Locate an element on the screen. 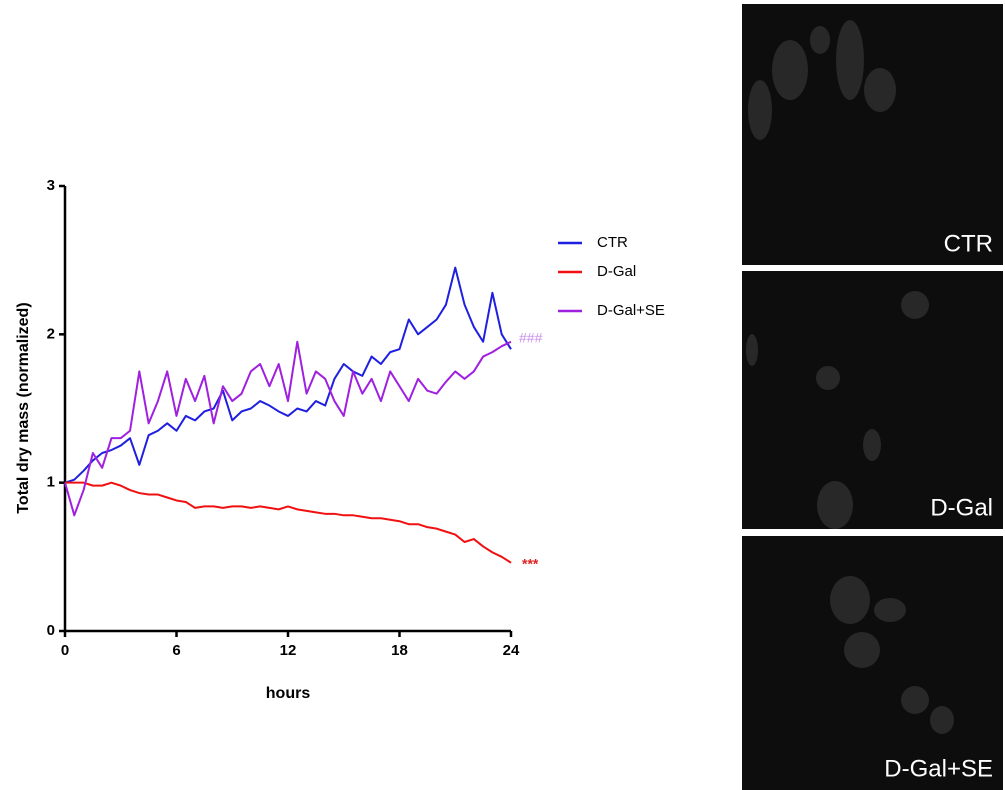  y-tick-label: 3 is located at coordinates (51, 185).